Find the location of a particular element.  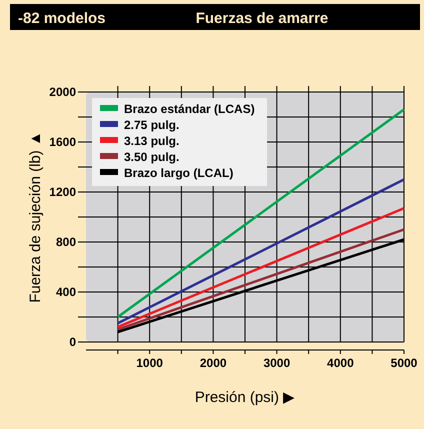

legend-label: Brazo largo (LCAL) is located at coordinates (179, 173).